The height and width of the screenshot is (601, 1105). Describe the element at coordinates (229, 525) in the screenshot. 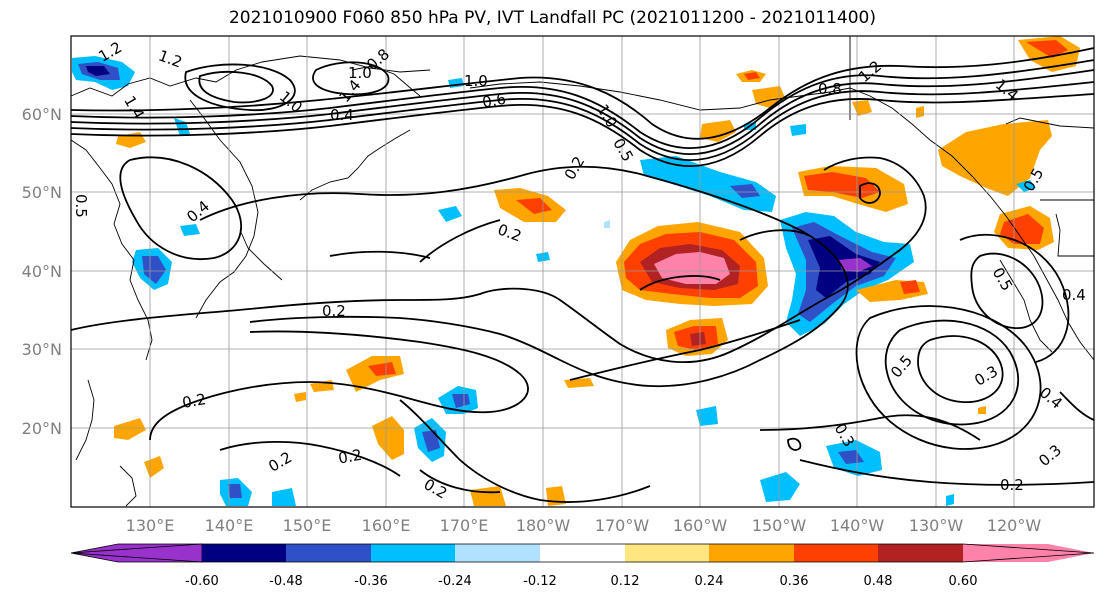

I see `lon-label: 140°E` at that location.